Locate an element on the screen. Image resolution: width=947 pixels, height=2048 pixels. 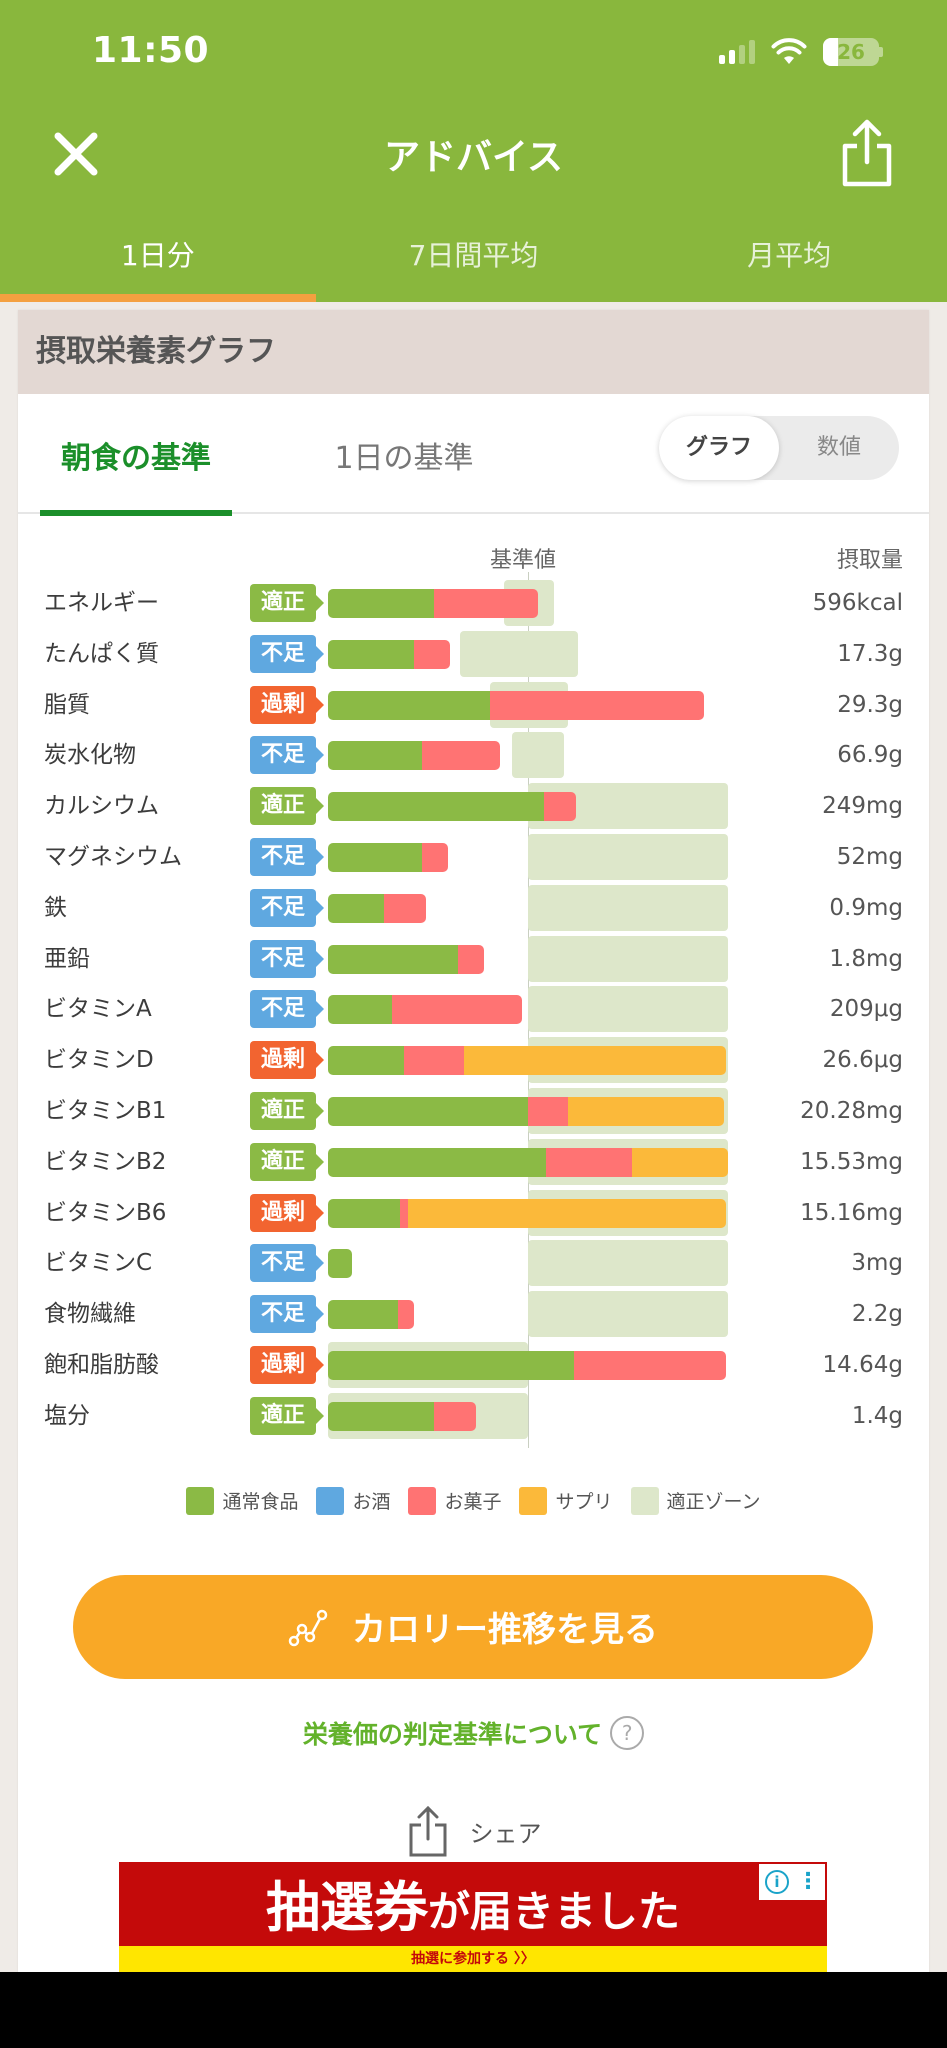
legend-swatch-alcohol is located at coordinates (330, 1500).